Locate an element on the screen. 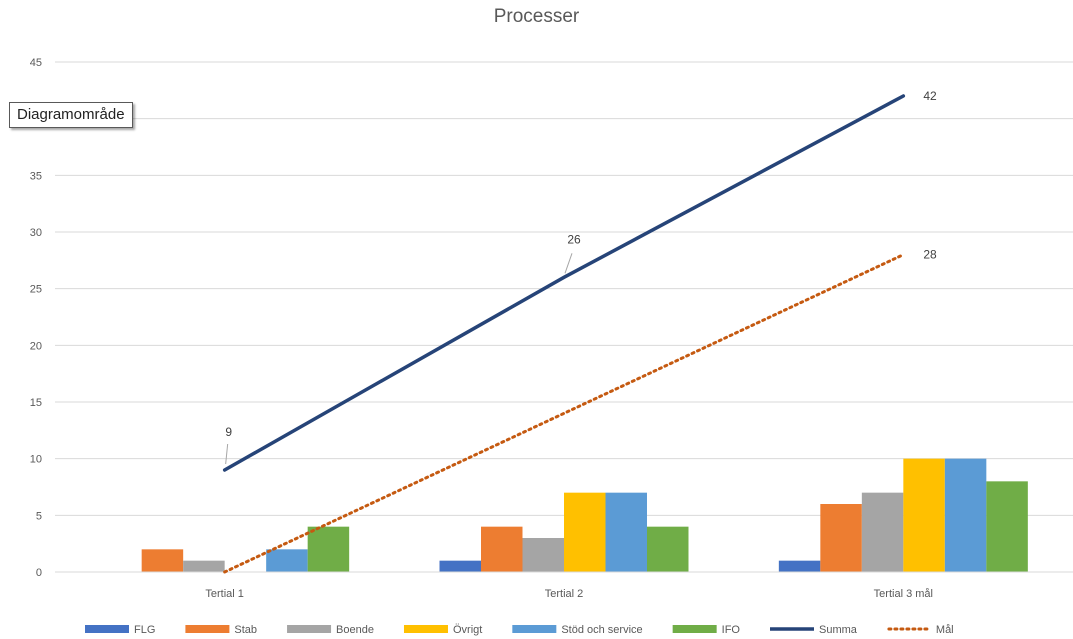  y-tick-label: 10 is located at coordinates (36, 460).